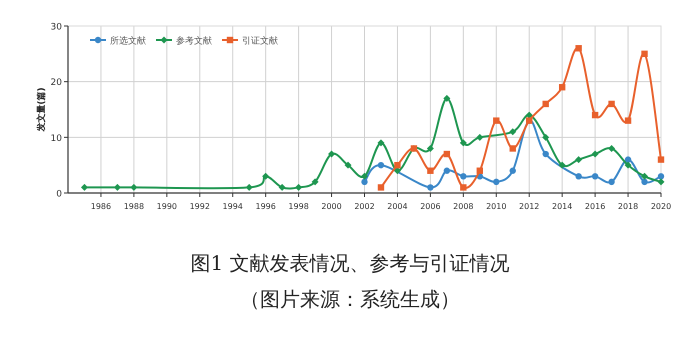  I want to click on x-tick-label: 2014, so click(562, 206).